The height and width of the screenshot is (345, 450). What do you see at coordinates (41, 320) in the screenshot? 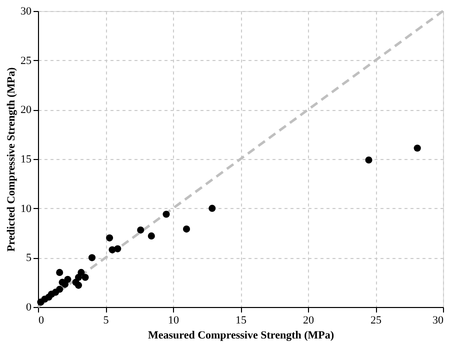
I see `x-tick-label: 0` at bounding box center [41, 320].